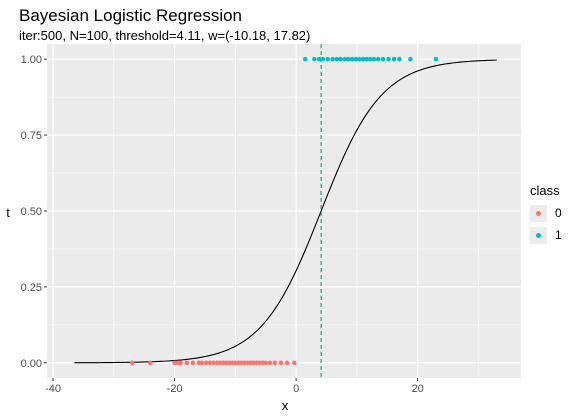 Image resolution: width=586 pixels, height=419 pixels. What do you see at coordinates (545, 190) in the screenshot?
I see `legend-title: class` at bounding box center [545, 190].